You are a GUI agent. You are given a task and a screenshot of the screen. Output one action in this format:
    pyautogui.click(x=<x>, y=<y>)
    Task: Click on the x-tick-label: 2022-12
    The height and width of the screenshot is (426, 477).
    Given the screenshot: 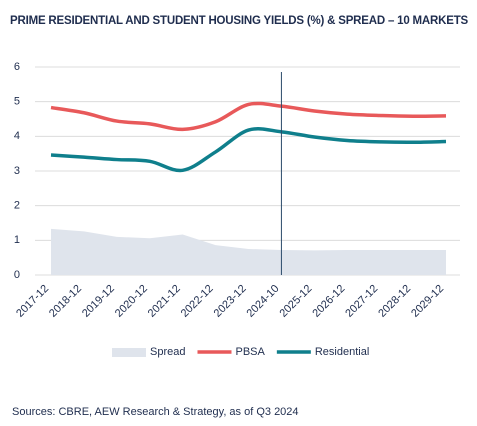 What is the action you would take?
    pyautogui.click(x=197, y=301)
    